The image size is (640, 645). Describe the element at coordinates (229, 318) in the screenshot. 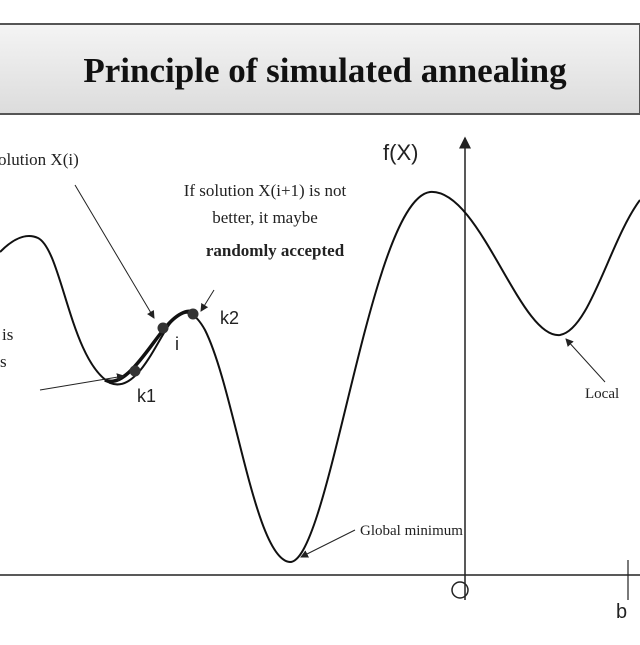

I see `point-label: k2` at that location.